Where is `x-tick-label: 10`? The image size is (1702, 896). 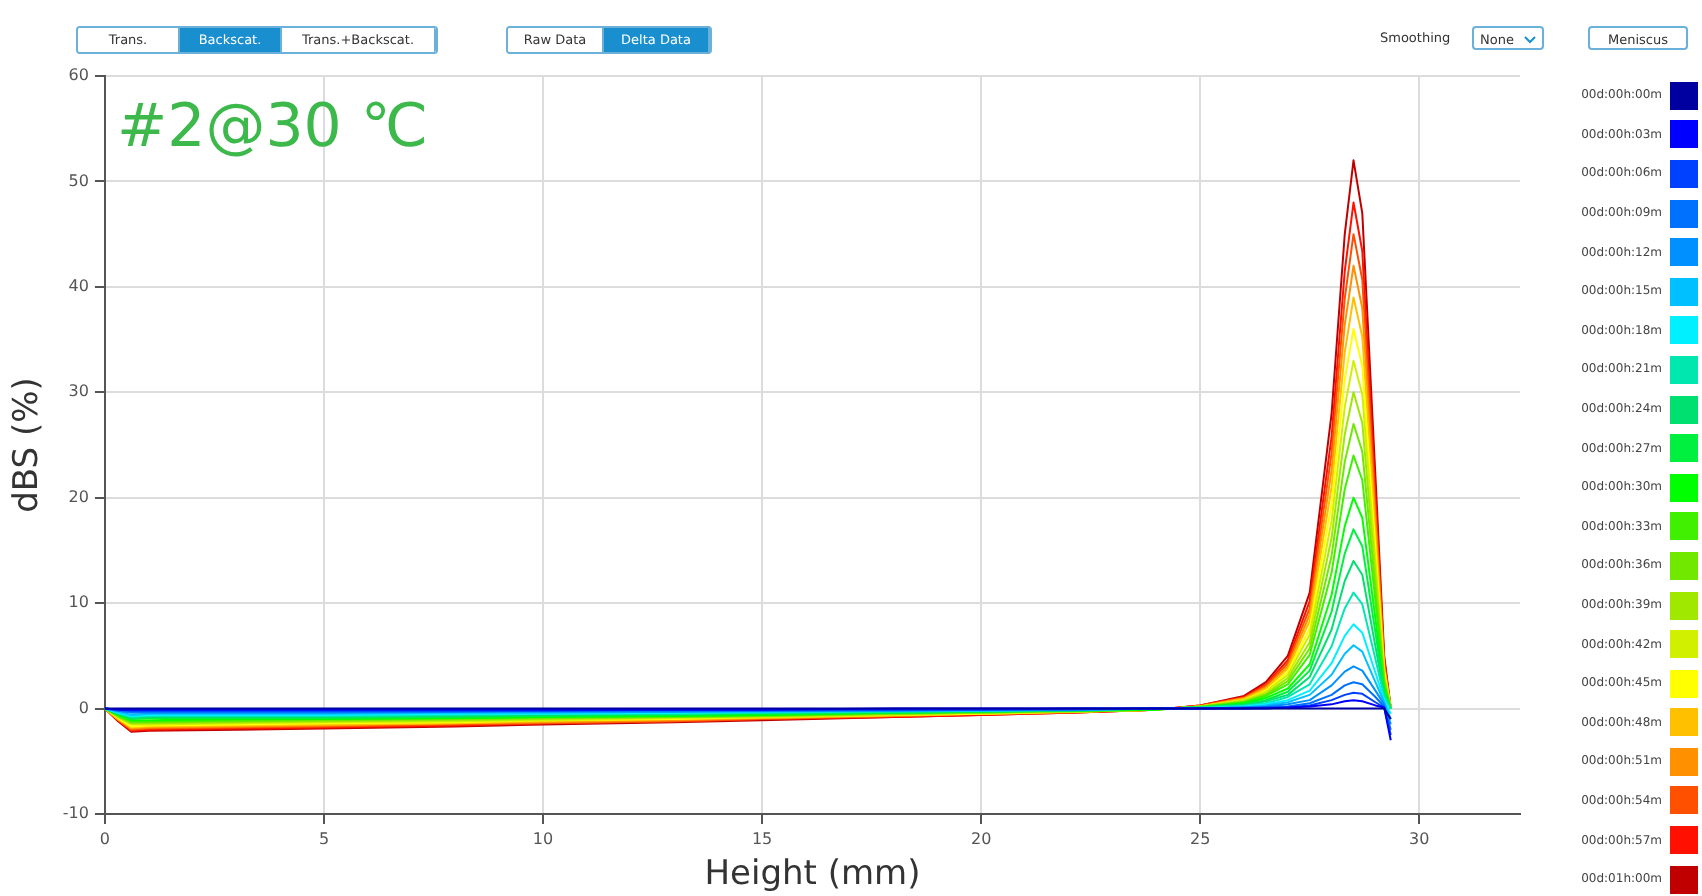
x-tick-label: 10 is located at coordinates (543, 838).